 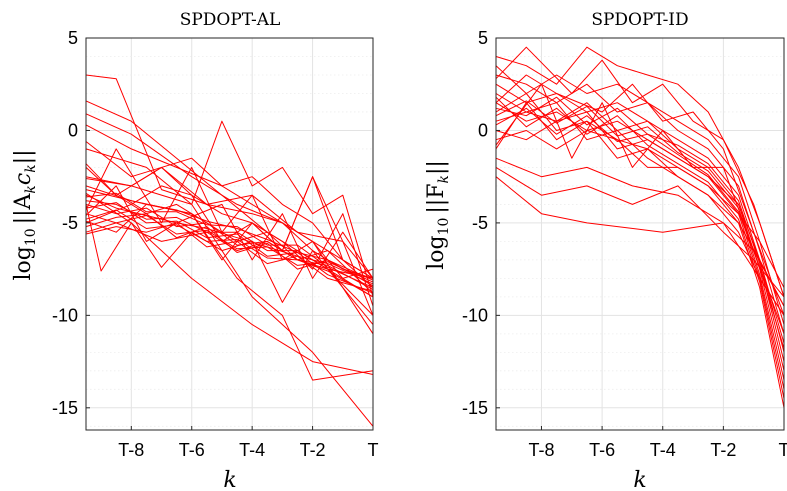 What do you see at coordinates (639, 20) in the screenshot?
I see `chart-title: SPDOPT-ID` at bounding box center [639, 20].